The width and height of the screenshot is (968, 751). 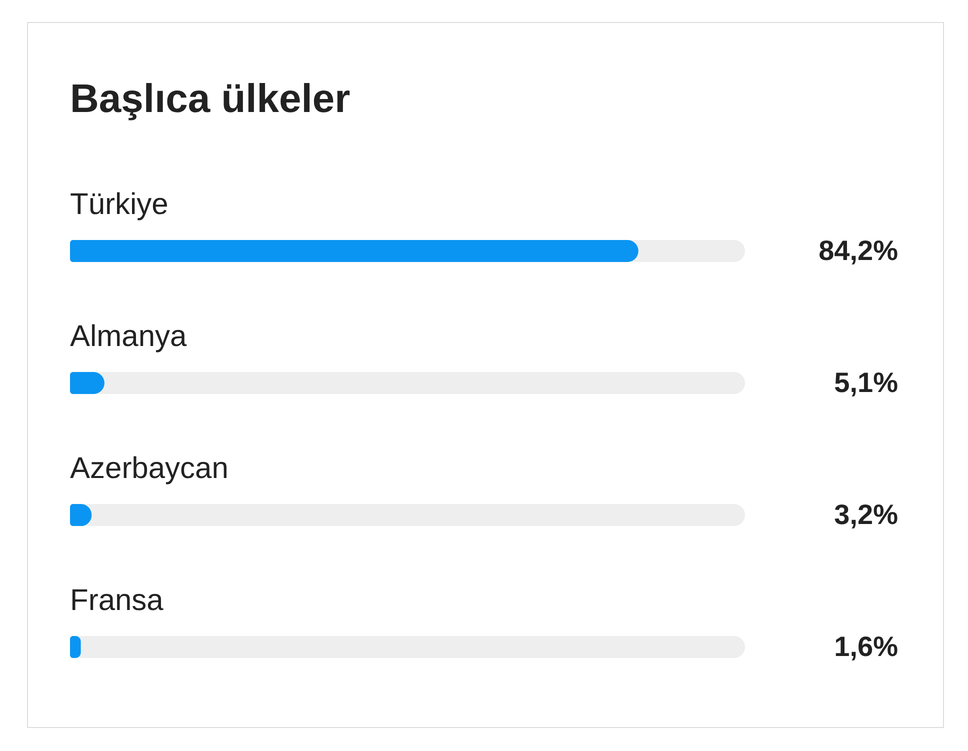 What do you see at coordinates (866, 514) in the screenshot?
I see `data-label: 3,2%` at bounding box center [866, 514].